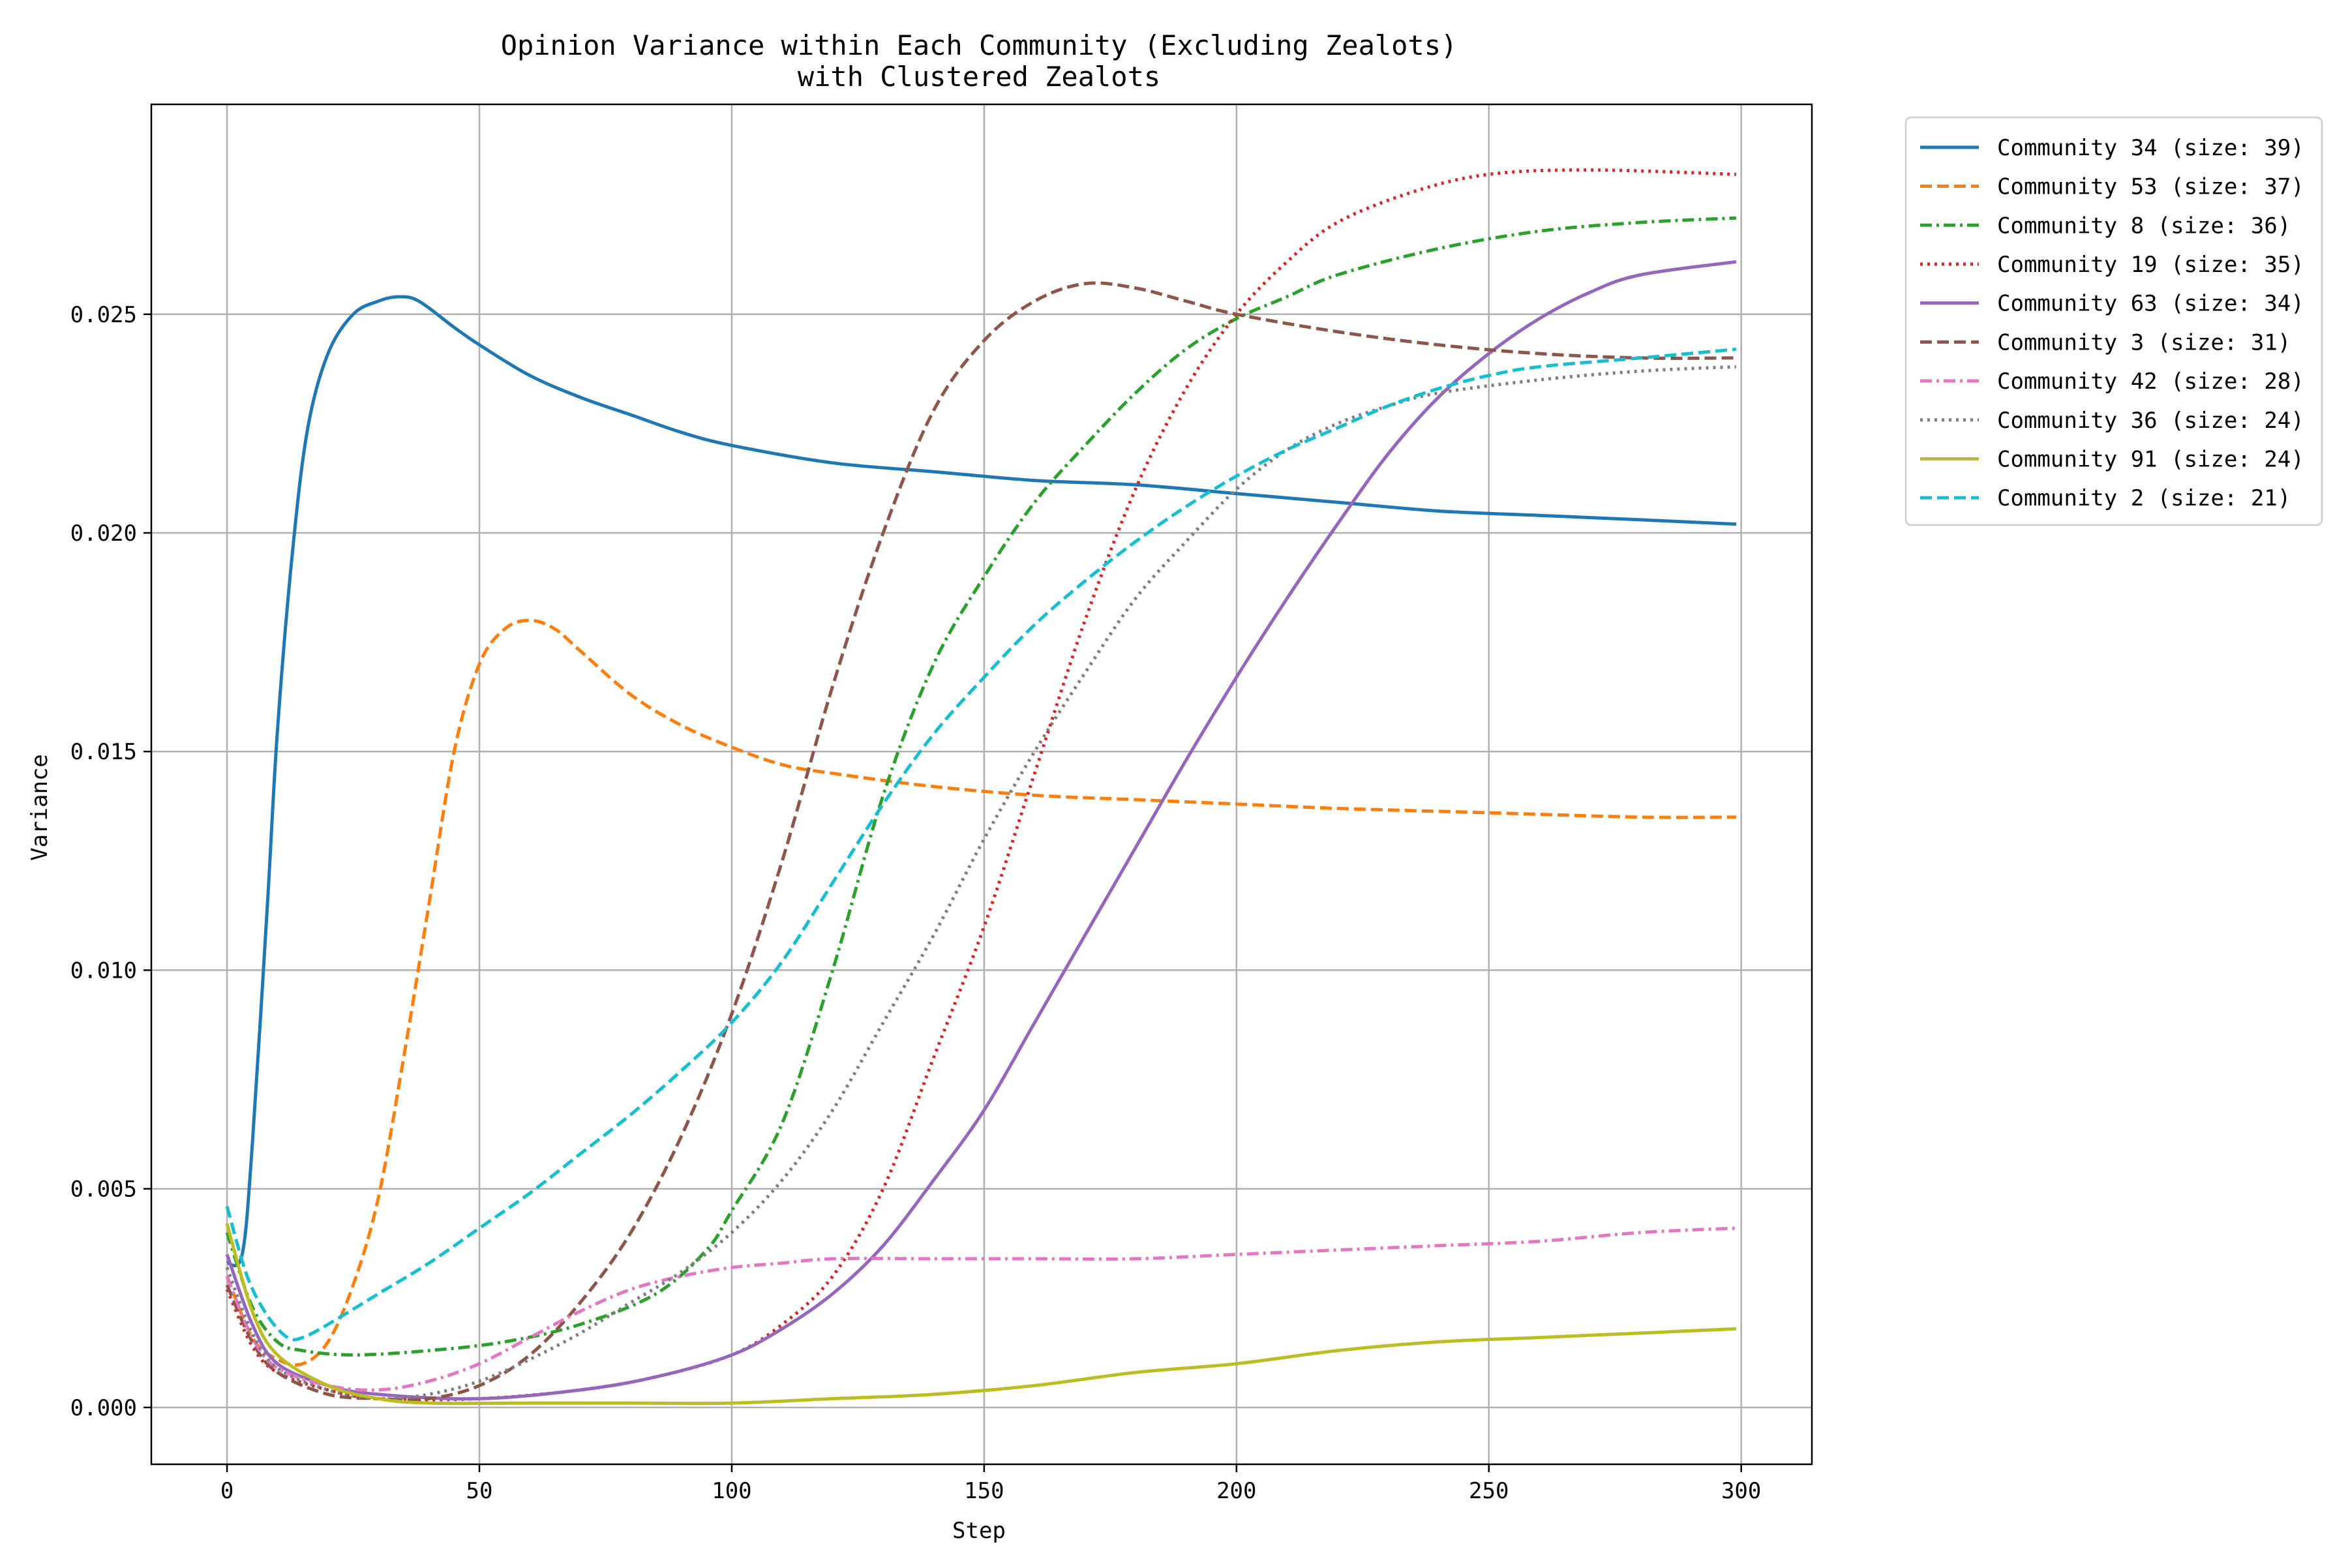 The height and width of the screenshot is (1568, 2348). What do you see at coordinates (2150, 421) in the screenshot?
I see `legend-label-7: Community 36 (size: 24)` at bounding box center [2150, 421].